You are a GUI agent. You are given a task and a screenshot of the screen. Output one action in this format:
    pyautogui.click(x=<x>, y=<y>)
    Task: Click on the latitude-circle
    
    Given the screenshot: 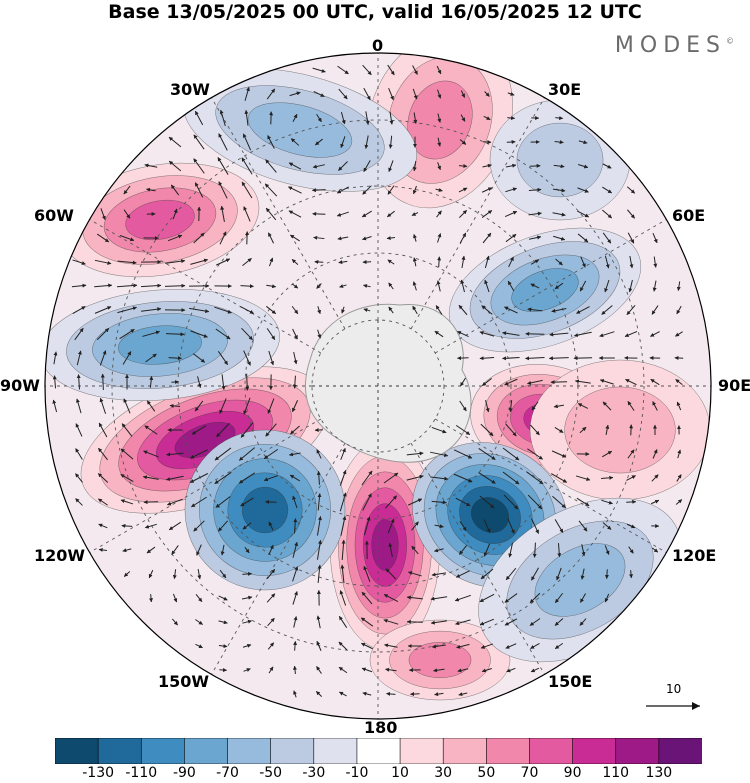 What is the action you would take?
    pyautogui.click(x=378, y=386)
    